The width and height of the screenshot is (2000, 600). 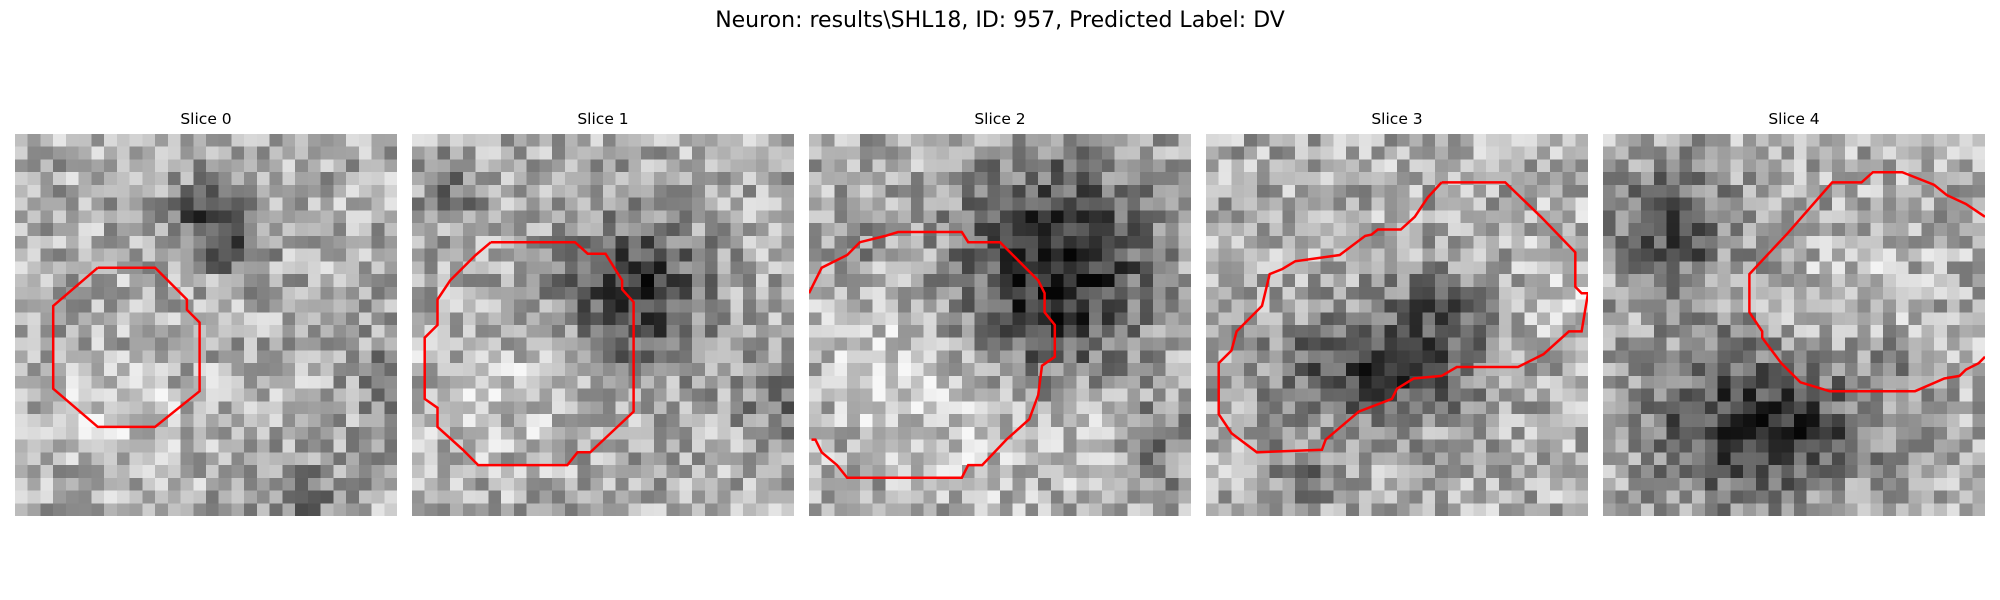 I want to click on slice-1-mosaic, so click(x=603, y=325).